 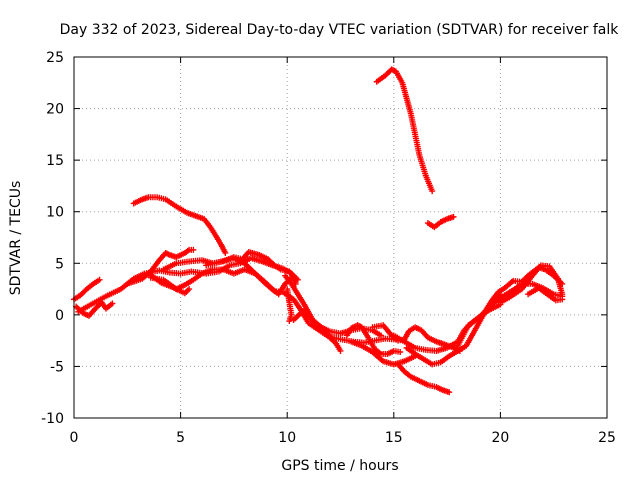 I want to click on x-tick-label: 20, so click(x=500, y=438).